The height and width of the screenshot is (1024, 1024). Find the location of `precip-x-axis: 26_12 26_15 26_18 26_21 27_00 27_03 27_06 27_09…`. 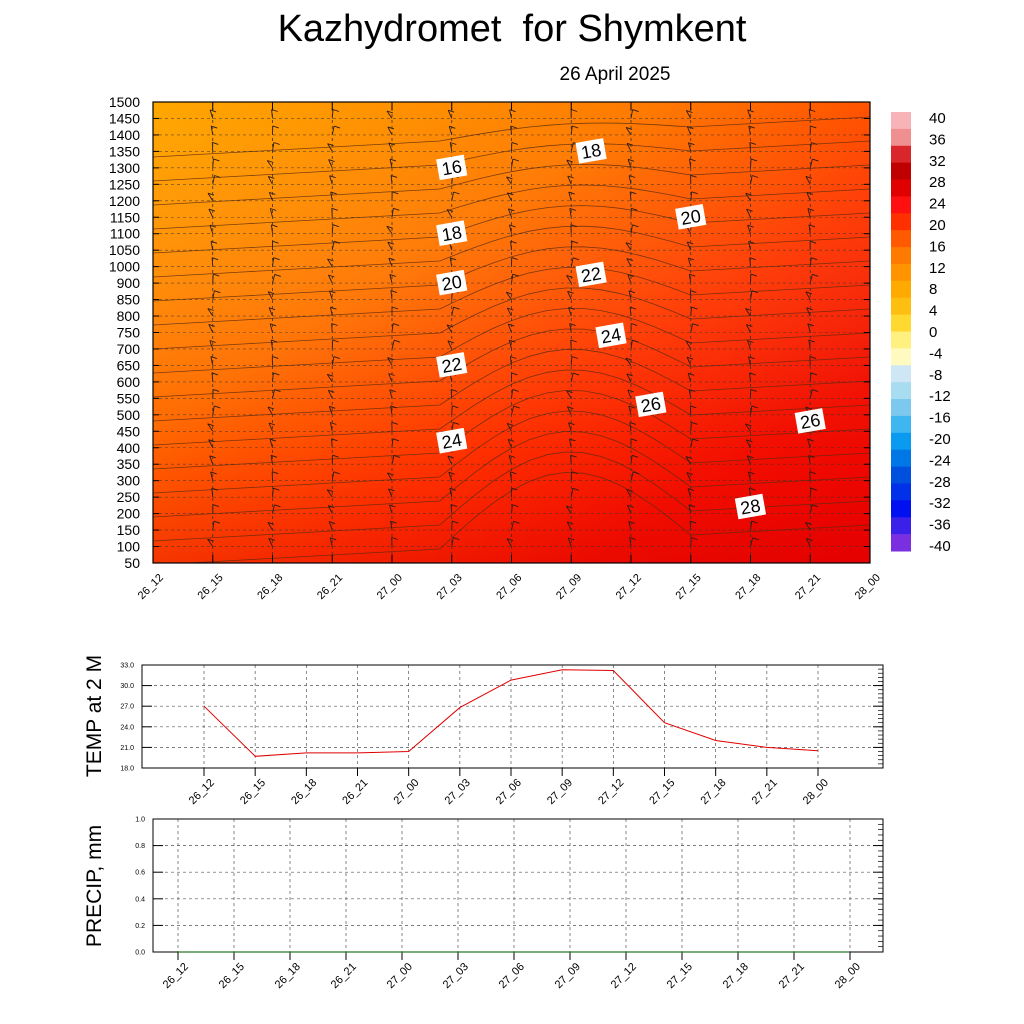

precip-x-axis: 26_12 26_15 26_18 26_21 27_00 27_03 27_06 27_09… is located at coordinates (512, 971).